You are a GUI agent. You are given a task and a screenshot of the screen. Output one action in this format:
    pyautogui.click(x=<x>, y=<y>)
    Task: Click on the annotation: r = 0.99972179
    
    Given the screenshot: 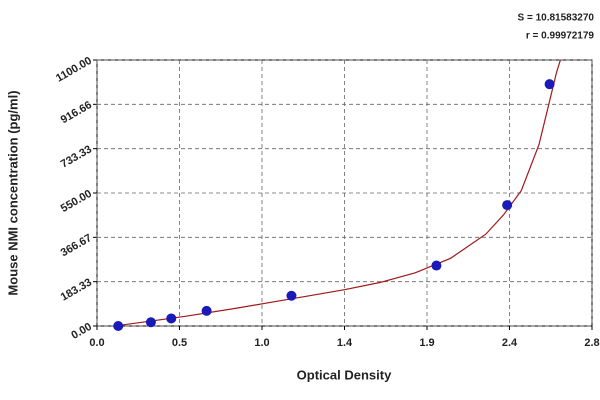 What is the action you would take?
    pyautogui.click(x=560, y=36)
    